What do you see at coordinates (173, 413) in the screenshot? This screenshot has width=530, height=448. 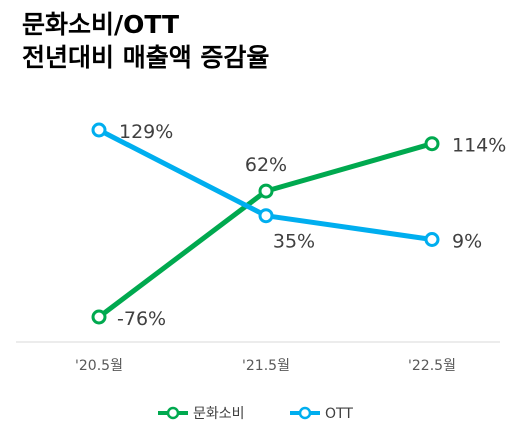 I see `legend-culture-marker` at bounding box center [173, 413].